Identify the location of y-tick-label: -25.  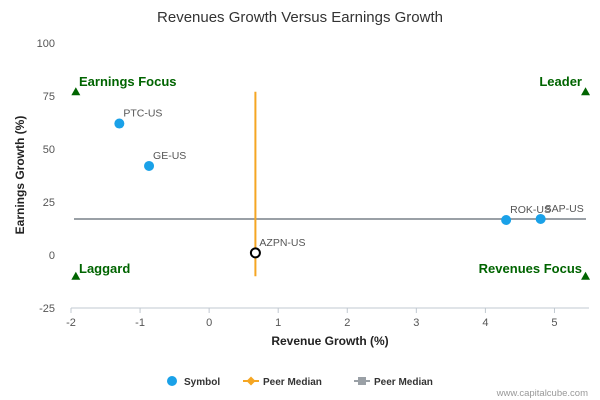
(47, 309).